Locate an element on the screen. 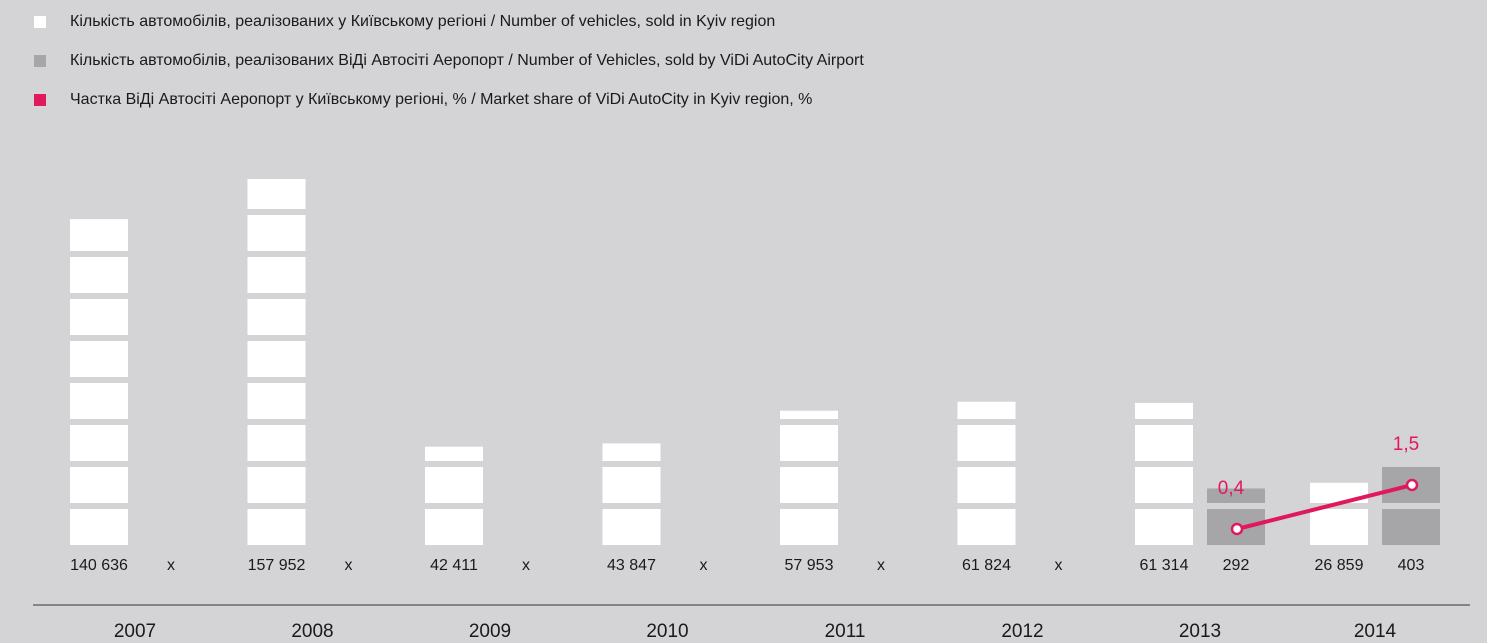 Image resolution: width=1487 pixels, height=643 pixels. x-tick-label: 2007 is located at coordinates (135, 631).